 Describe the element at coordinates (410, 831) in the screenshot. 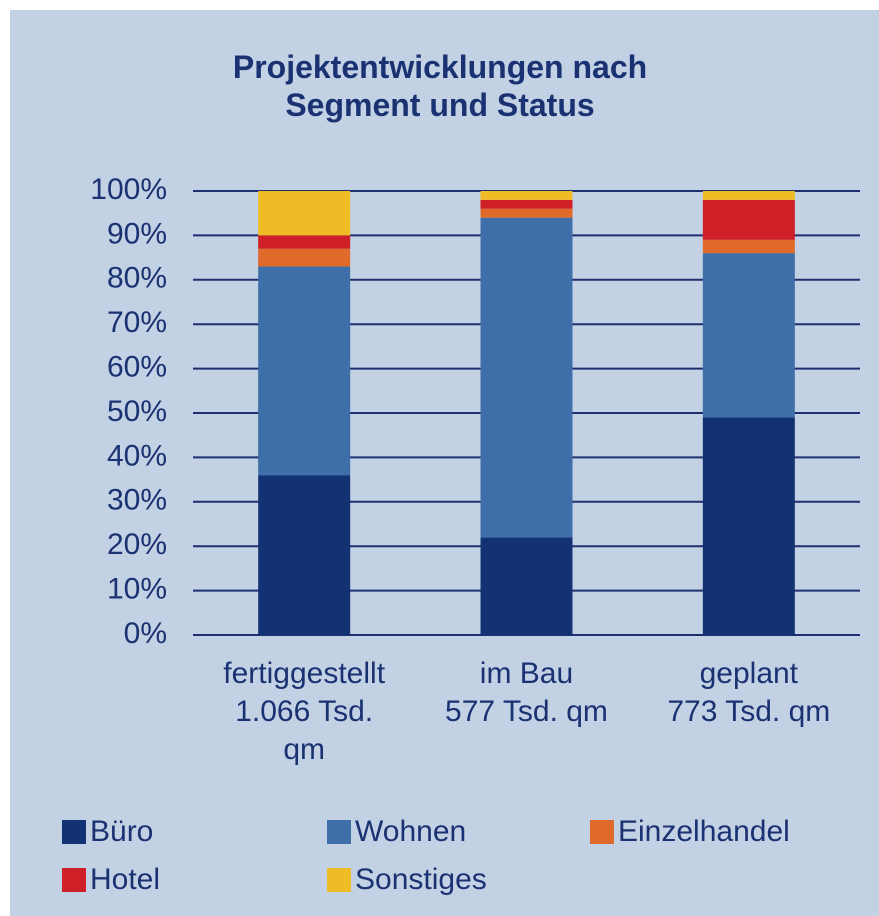

I see `legend-label: Wohnen` at that location.